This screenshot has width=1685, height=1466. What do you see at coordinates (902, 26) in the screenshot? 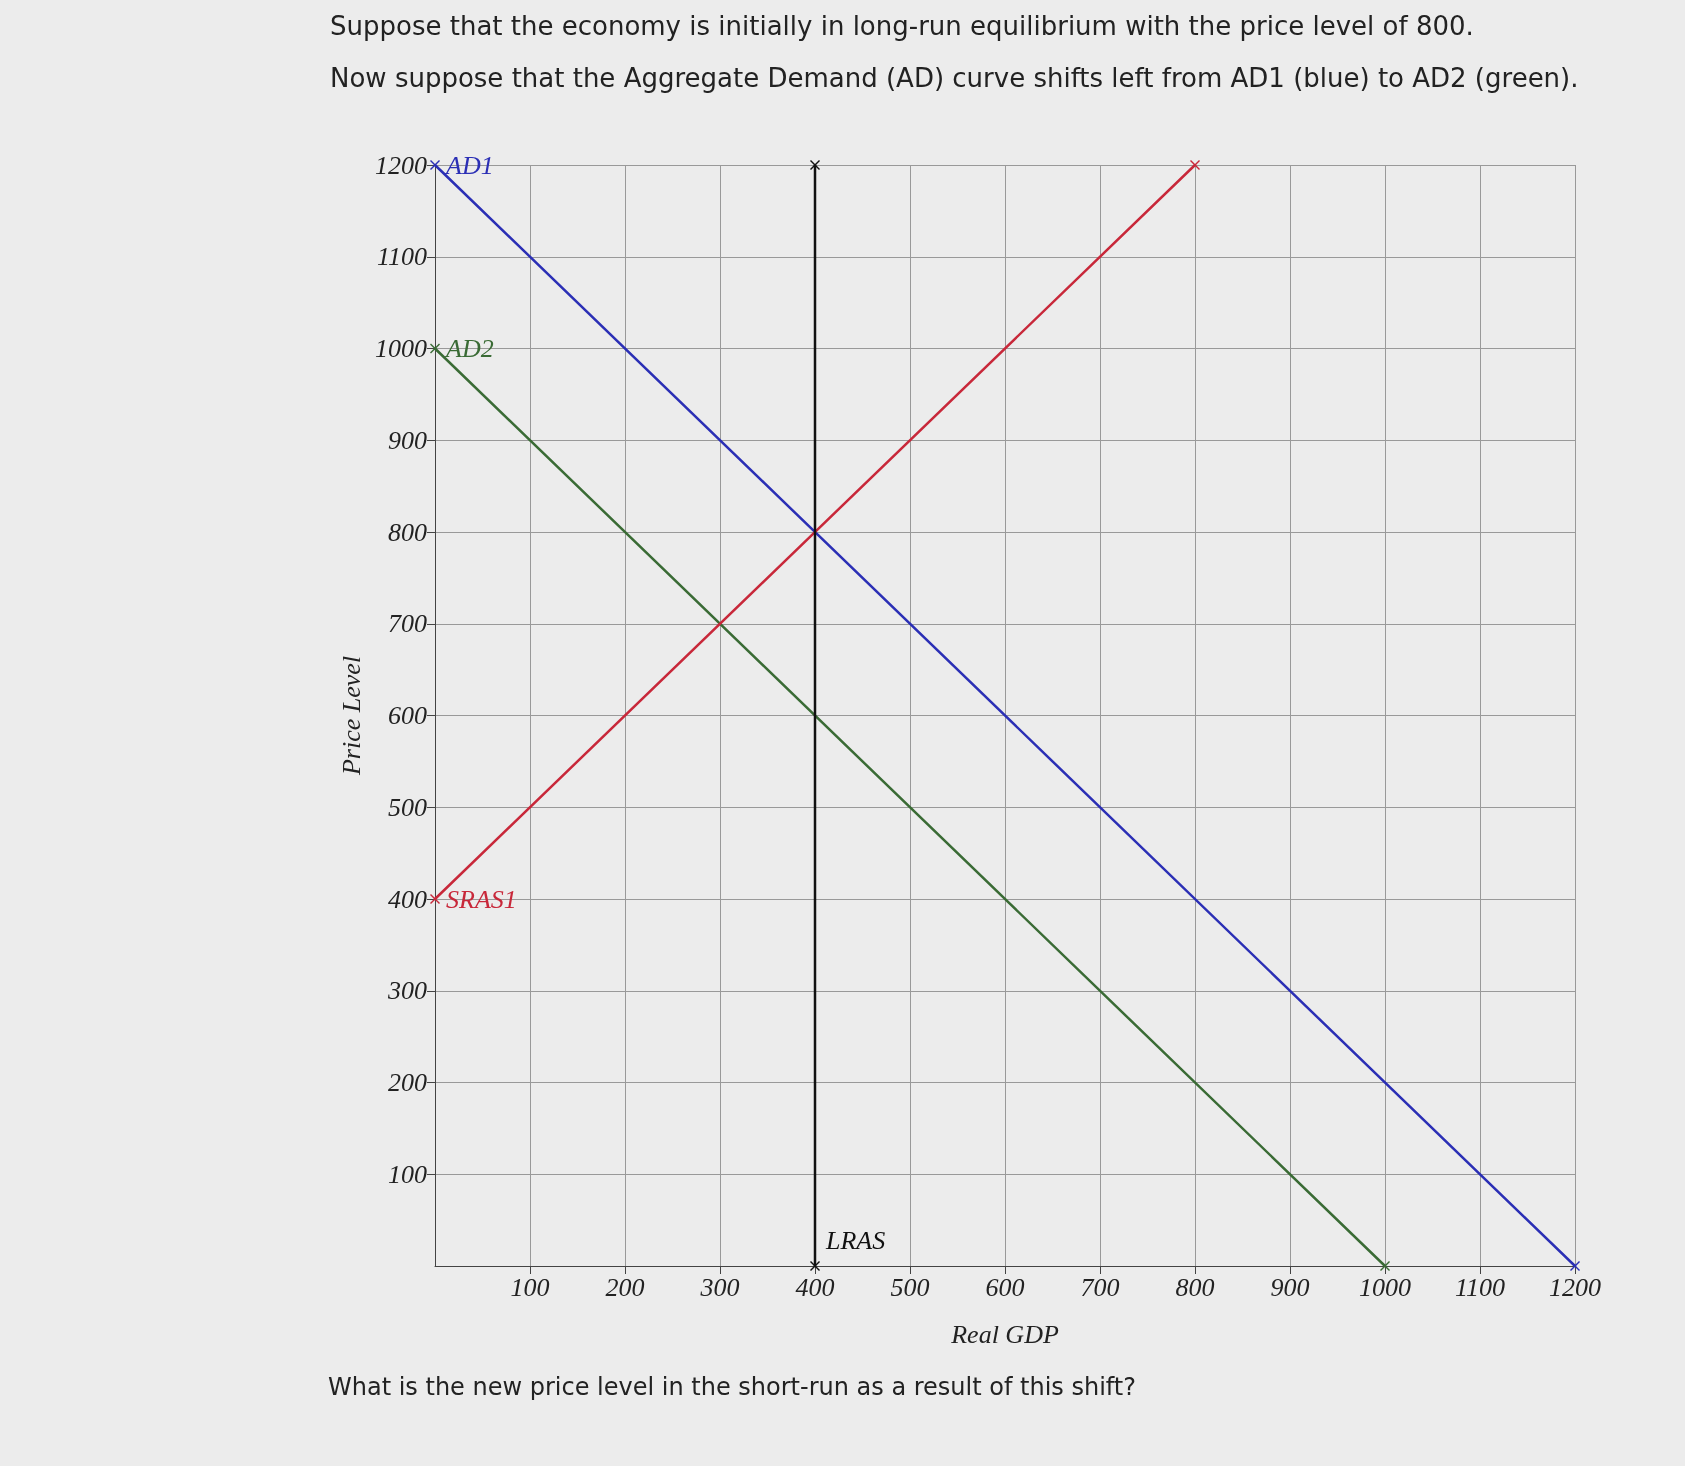
I see `chart-title: Suppose that the economy is initially in long-run equilibrium with the price level of 800.` at bounding box center [902, 26].